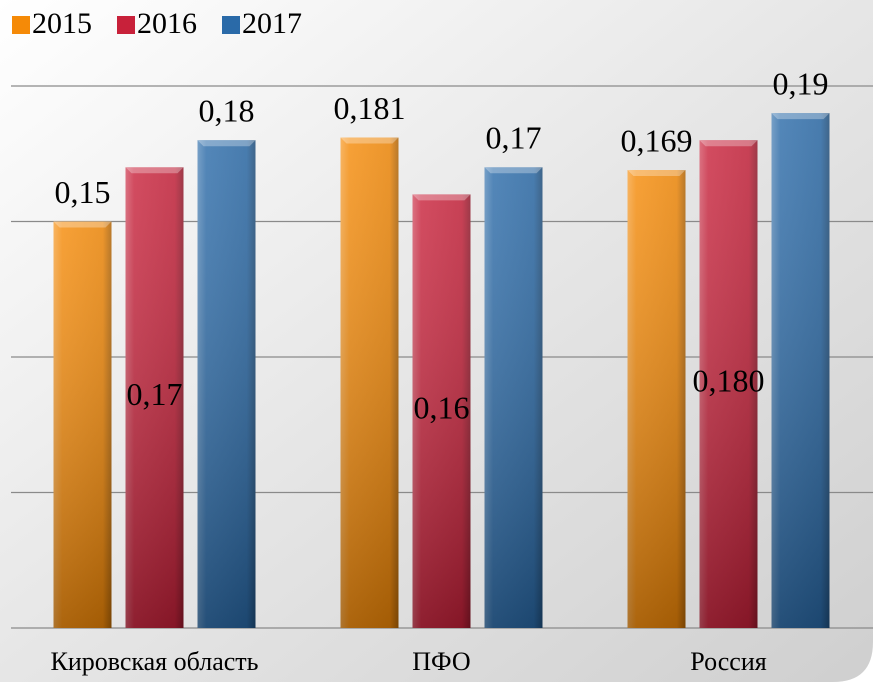 This screenshot has width=873, height=682. What do you see at coordinates (83, 192) in the screenshot?
I see `data-label: 0,15` at bounding box center [83, 192].